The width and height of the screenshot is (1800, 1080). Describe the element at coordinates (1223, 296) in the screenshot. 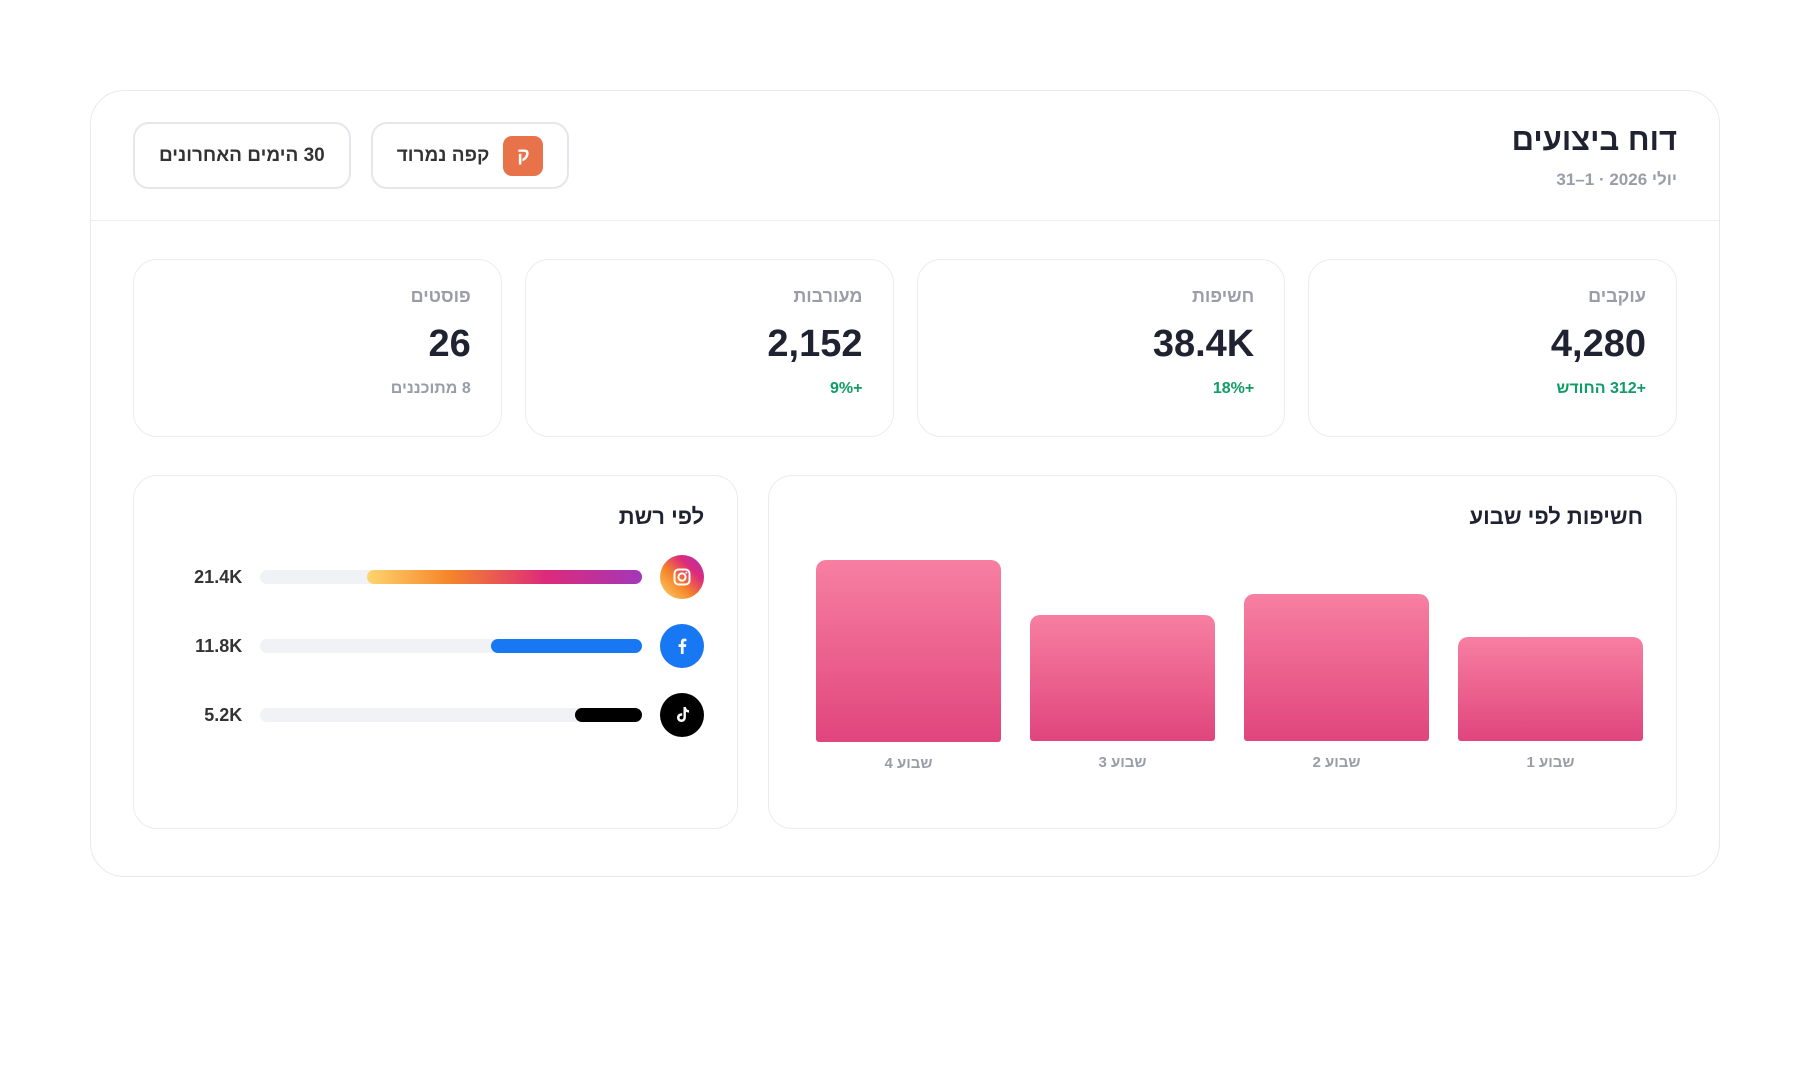

I see `kpi-label: חשיפות` at that location.